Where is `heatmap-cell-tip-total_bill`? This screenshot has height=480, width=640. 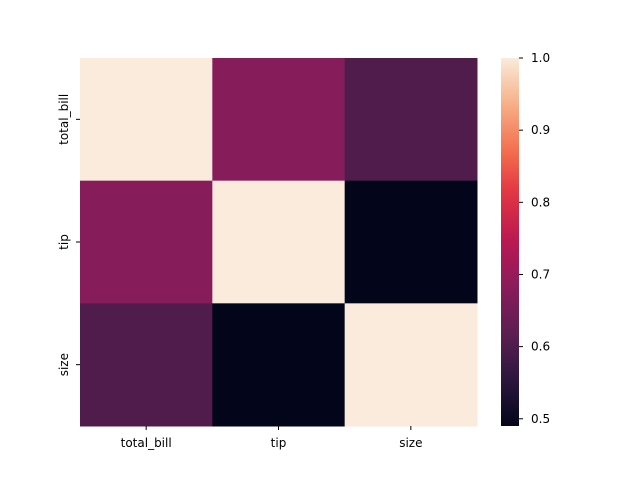
heatmap-cell-tip-total_bill is located at coordinates (146, 242).